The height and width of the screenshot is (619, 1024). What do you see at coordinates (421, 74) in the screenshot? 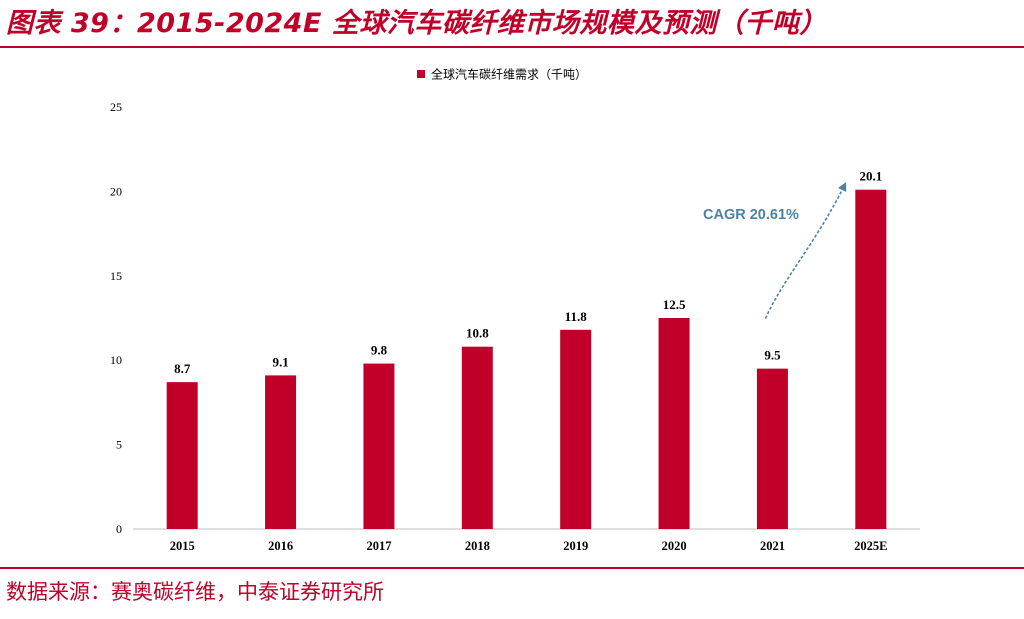
I see `legend-swatch` at bounding box center [421, 74].